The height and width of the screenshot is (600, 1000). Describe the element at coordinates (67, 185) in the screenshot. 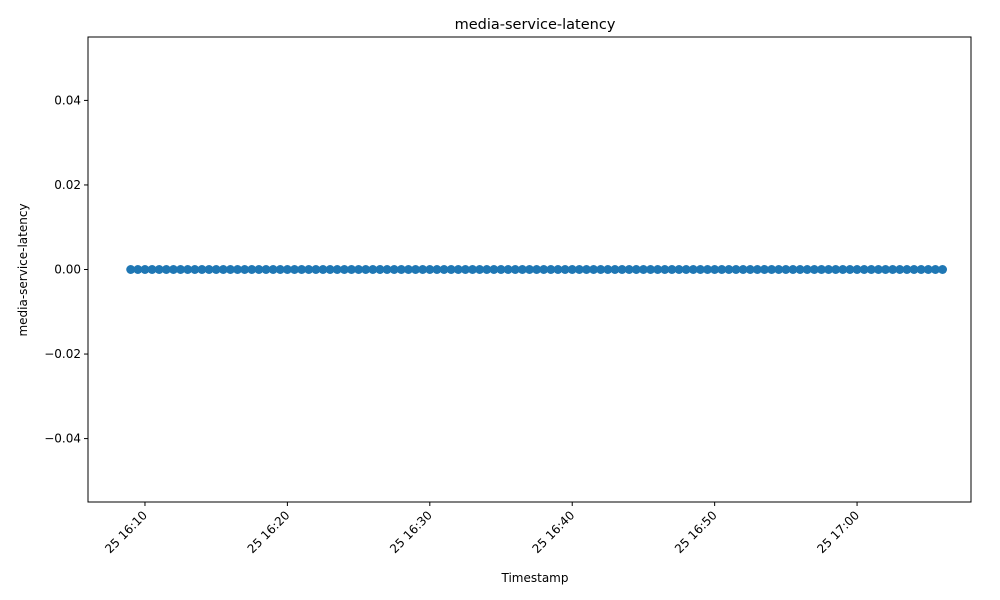

I see `y-tick-label: 0.02` at that location.